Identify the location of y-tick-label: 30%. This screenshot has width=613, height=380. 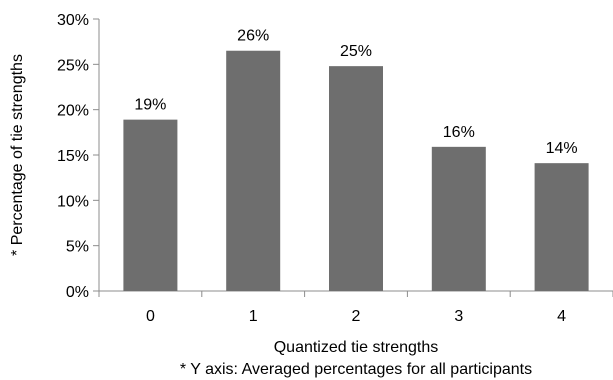
(73, 20).